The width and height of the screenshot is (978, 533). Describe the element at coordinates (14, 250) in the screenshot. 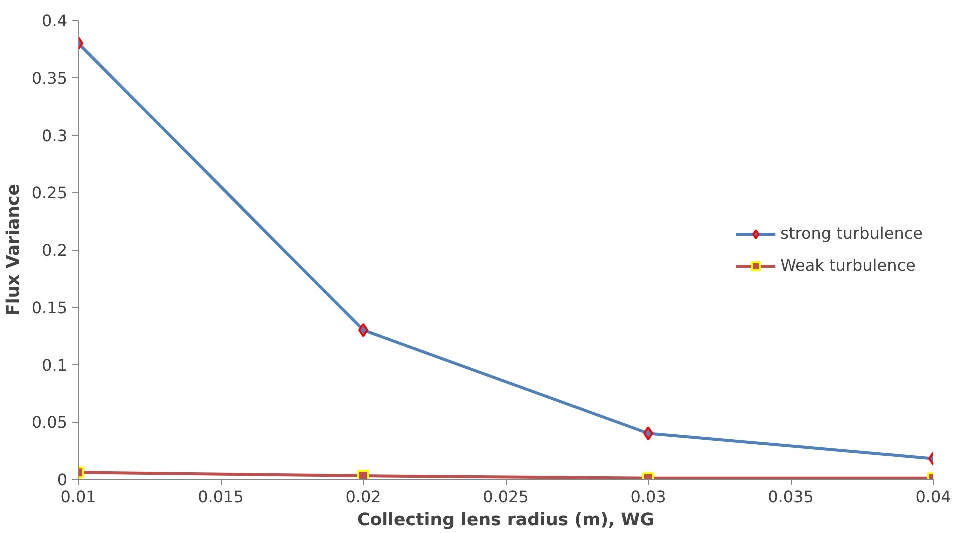

I see `y-axis-title: Flux Variance` at that location.